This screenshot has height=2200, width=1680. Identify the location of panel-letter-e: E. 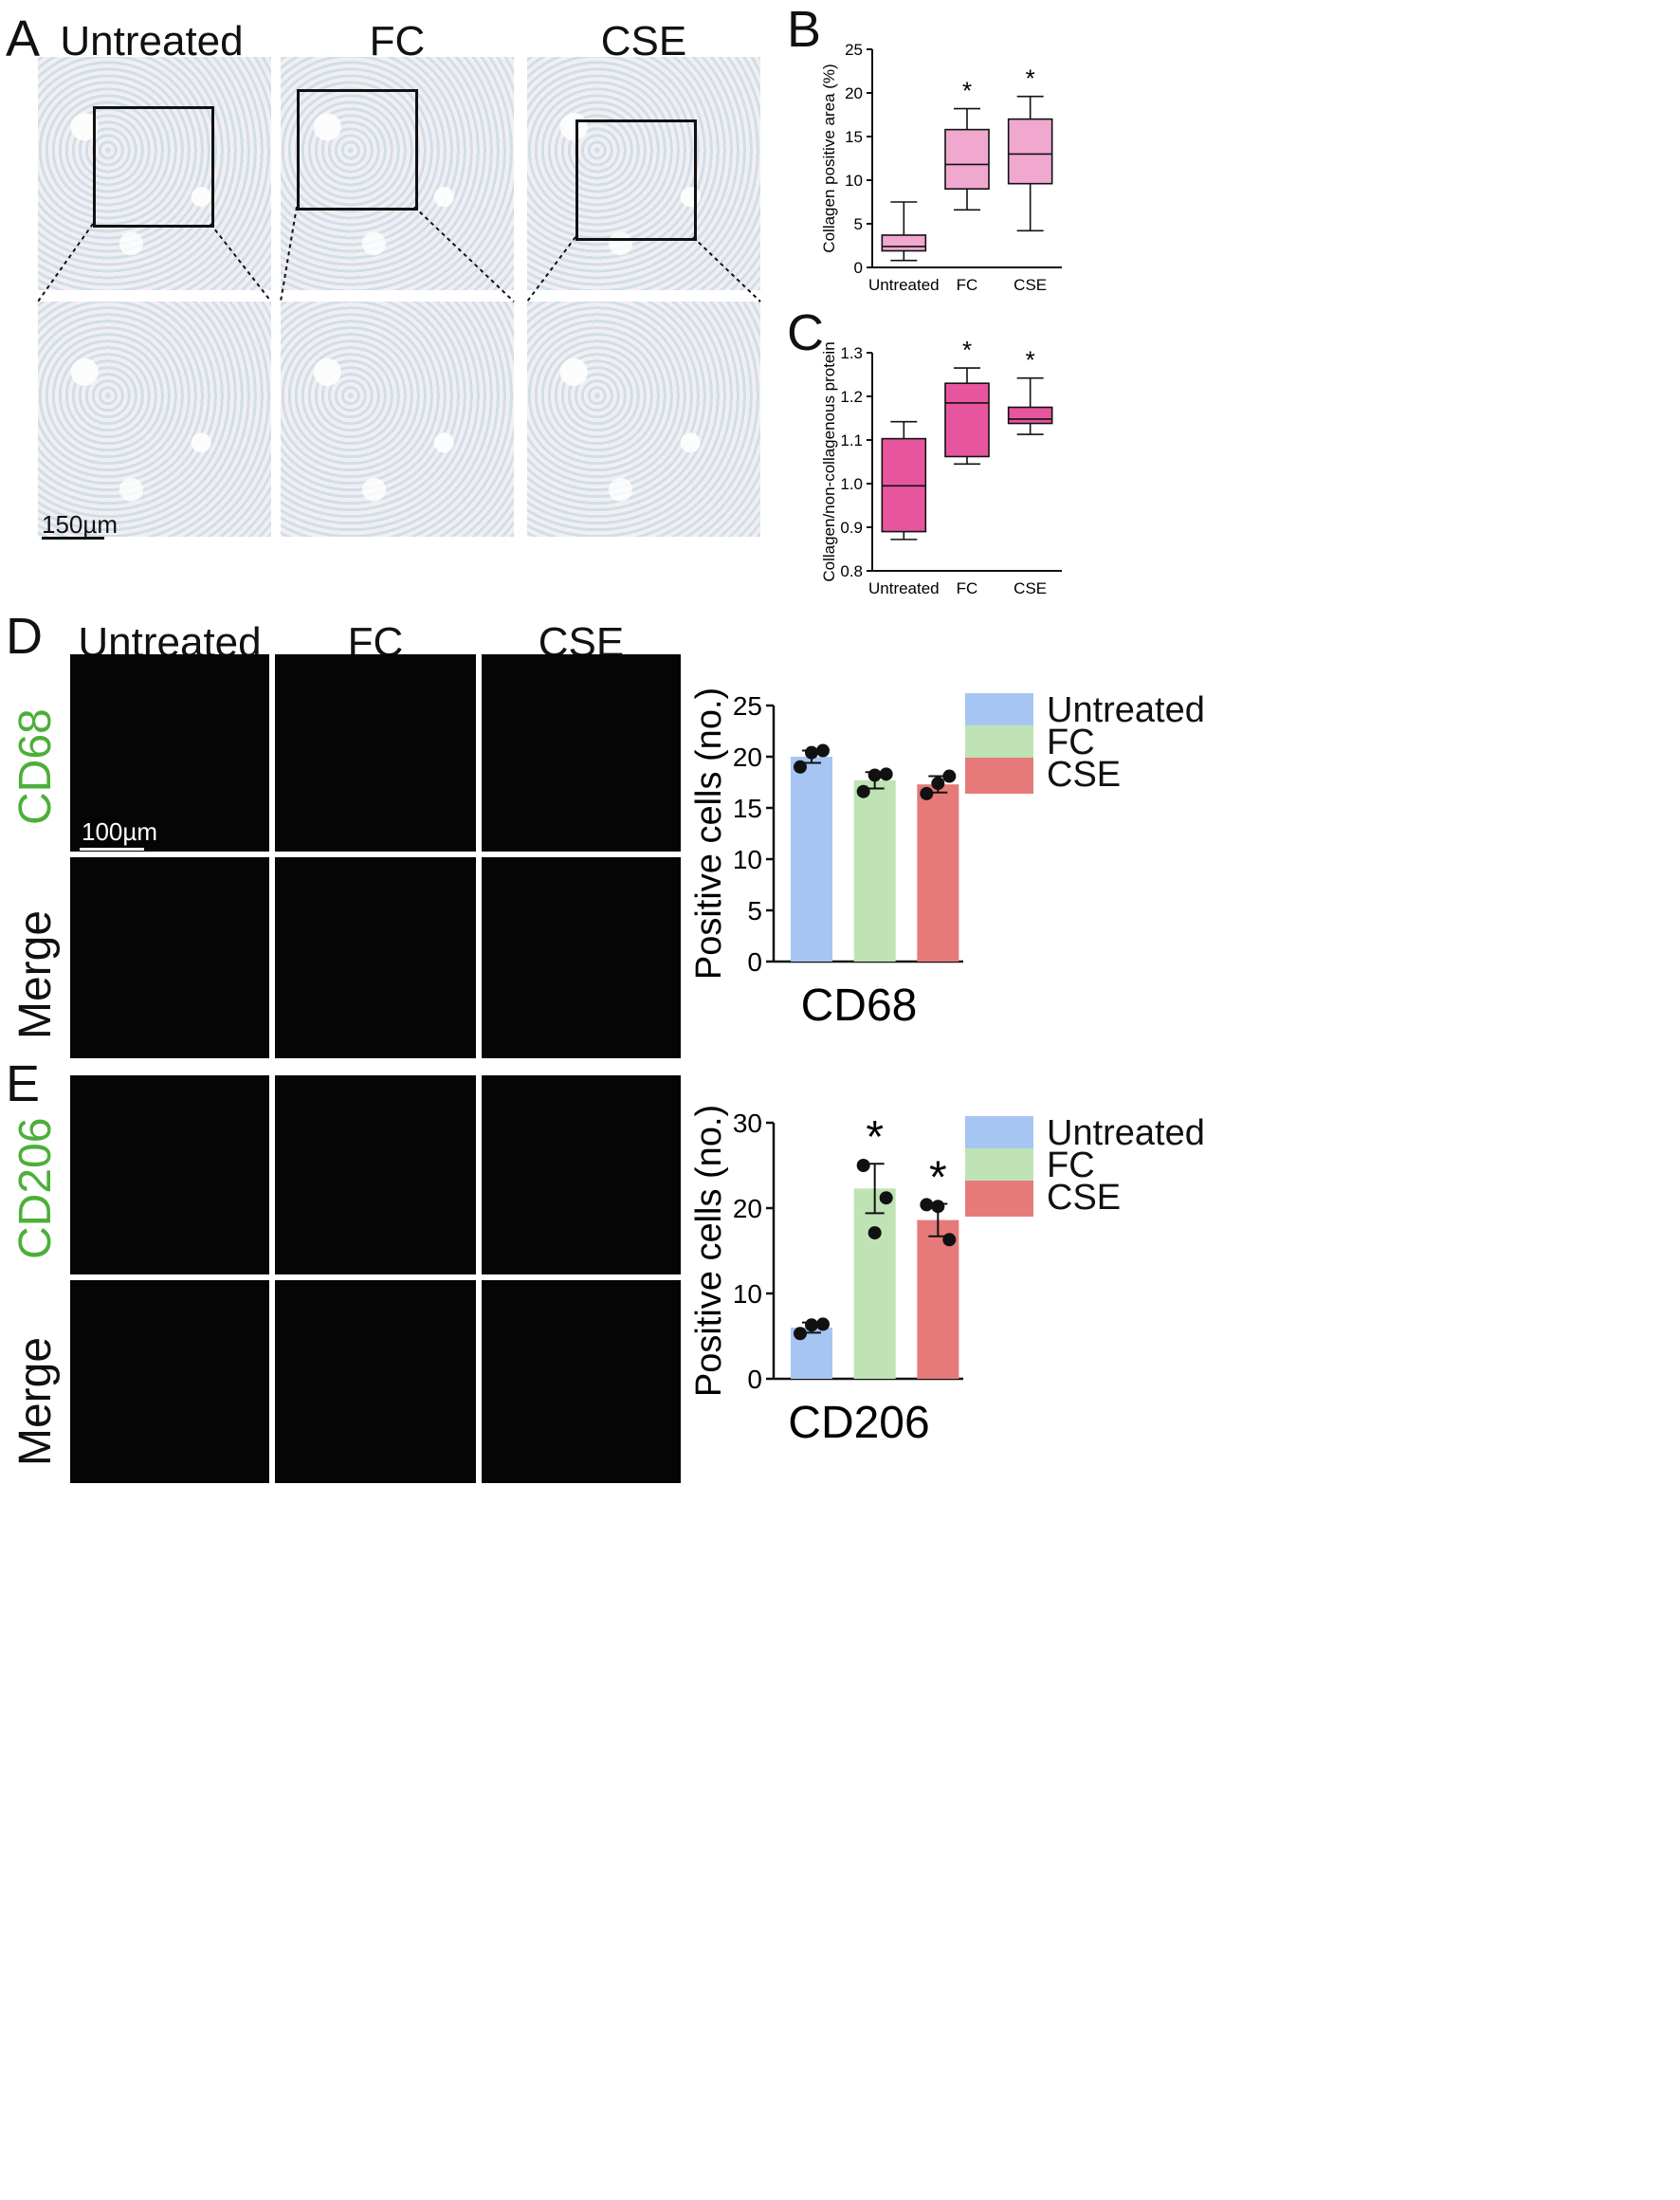
(23, 1083).